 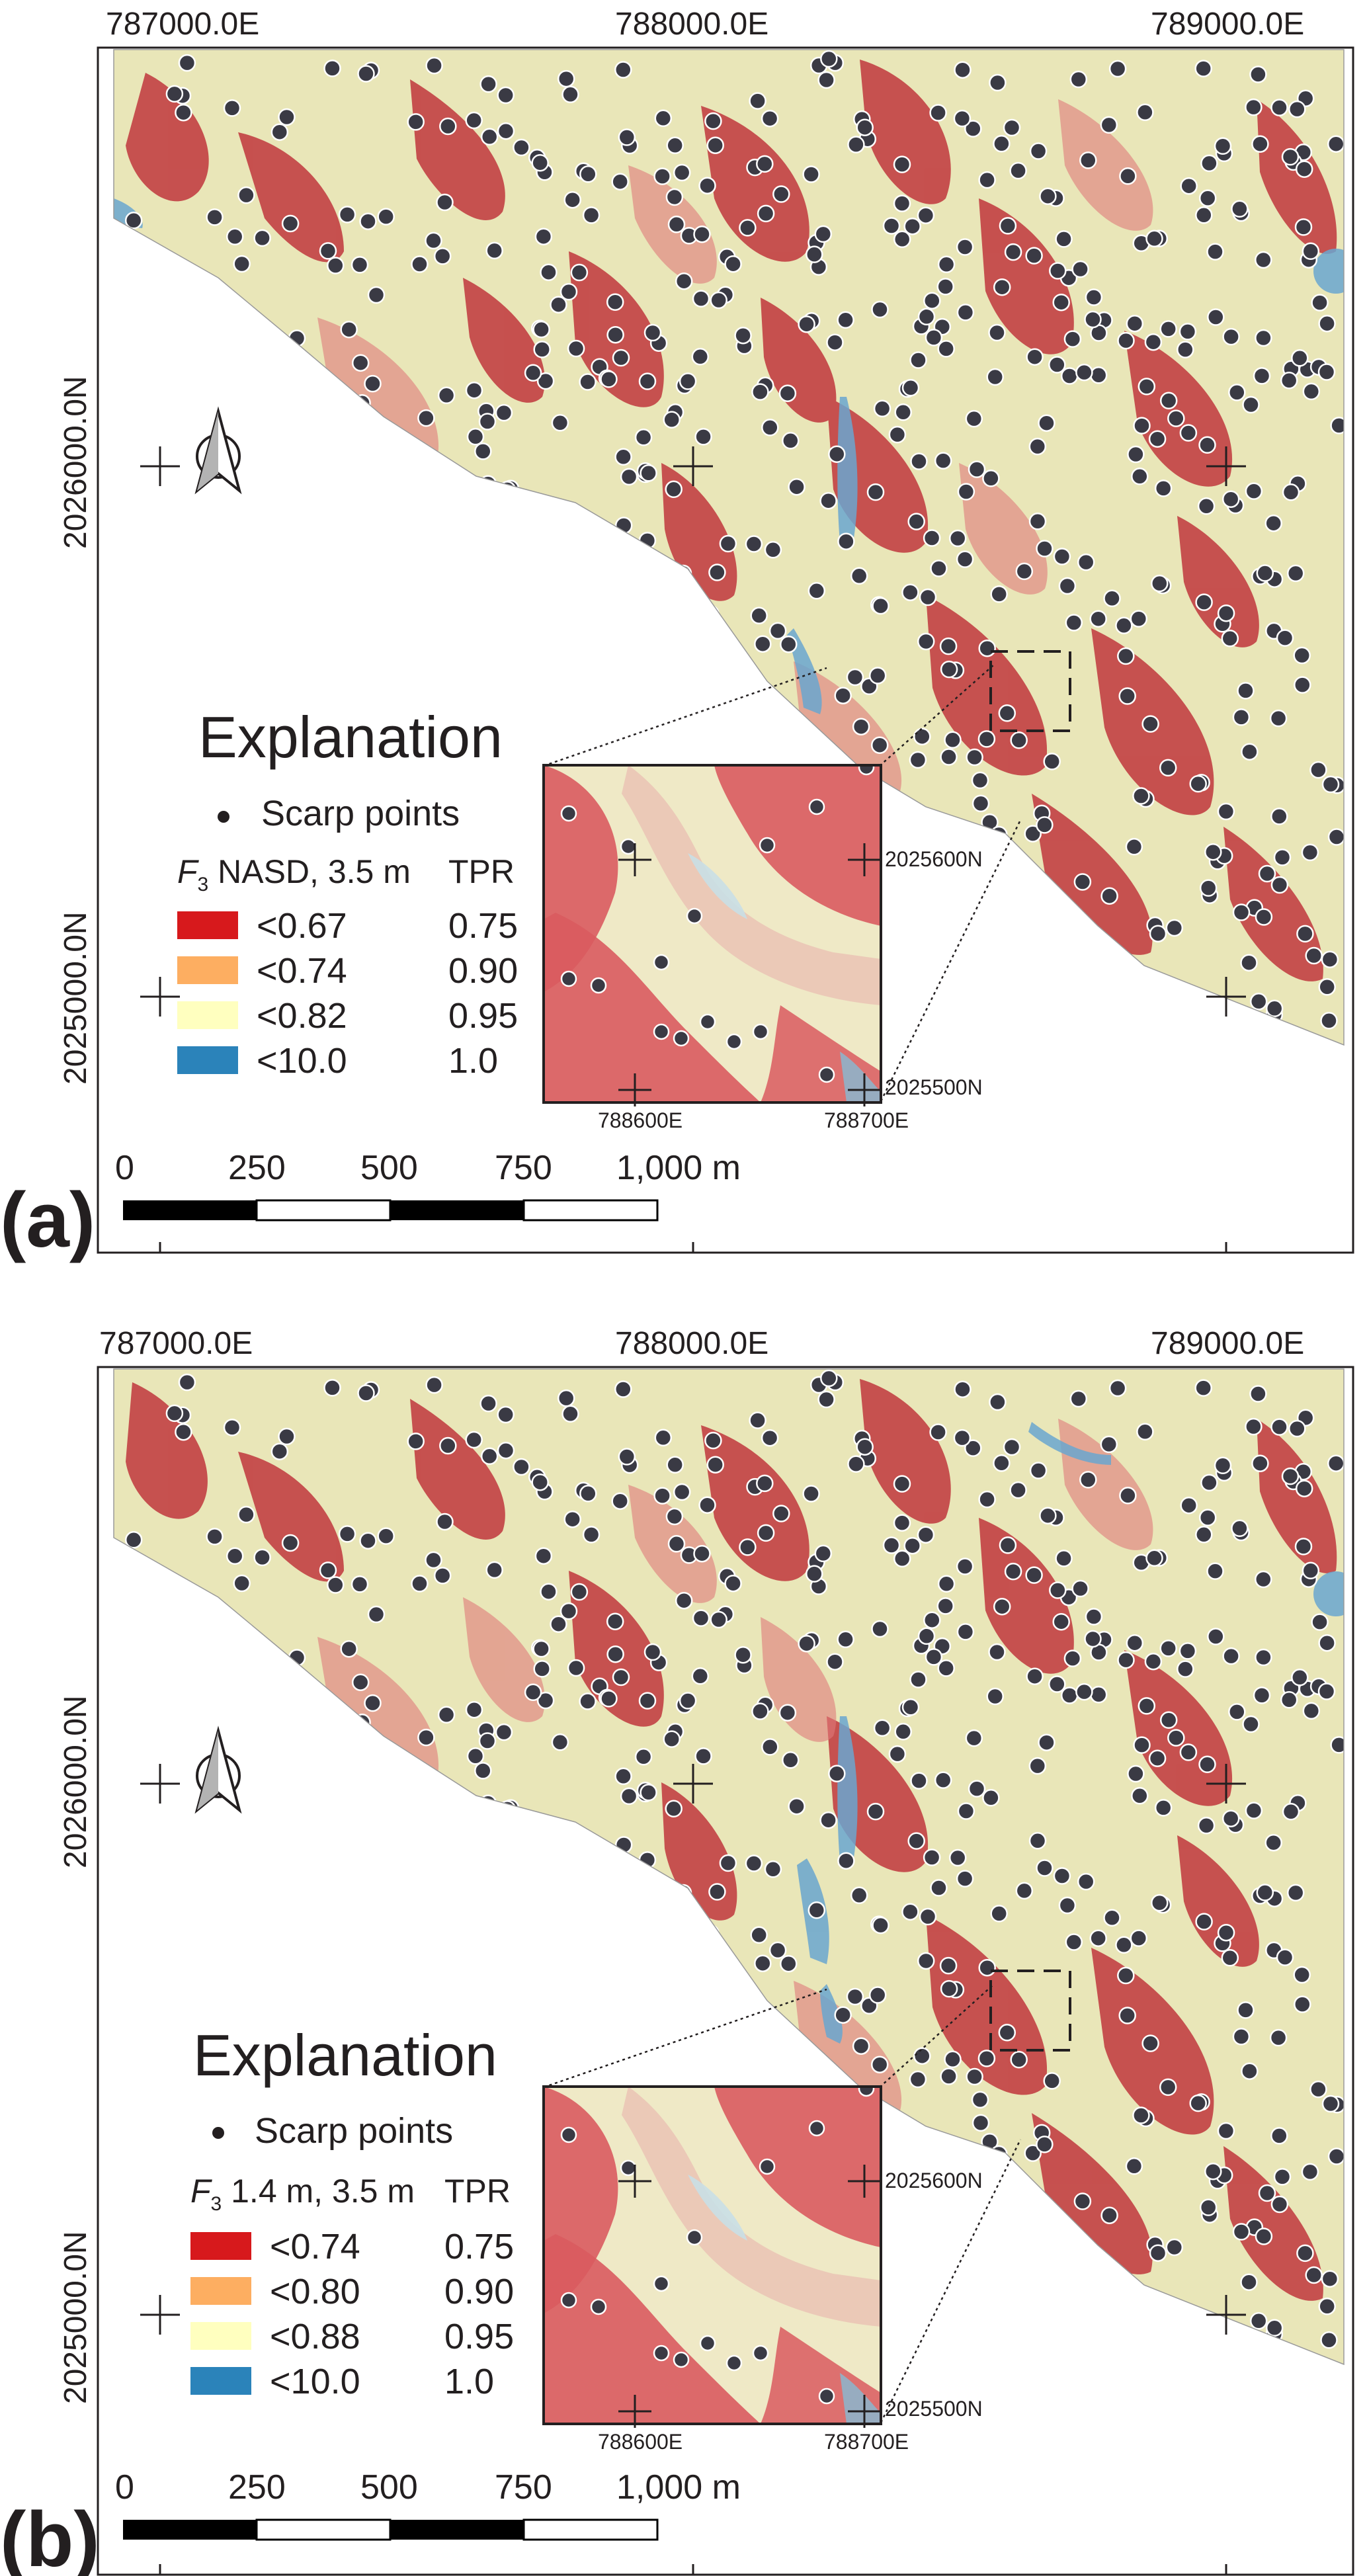 I want to click on legend-tpr-value: 0.75, so click(x=479, y=2246).